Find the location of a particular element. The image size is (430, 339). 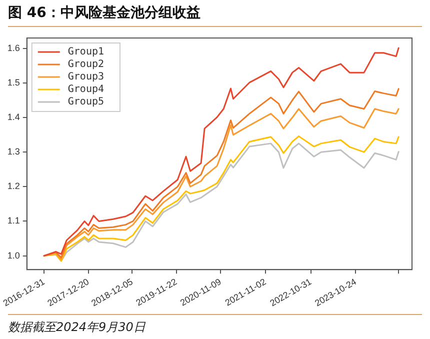

legend-label: Group1 is located at coordinates (86, 52).